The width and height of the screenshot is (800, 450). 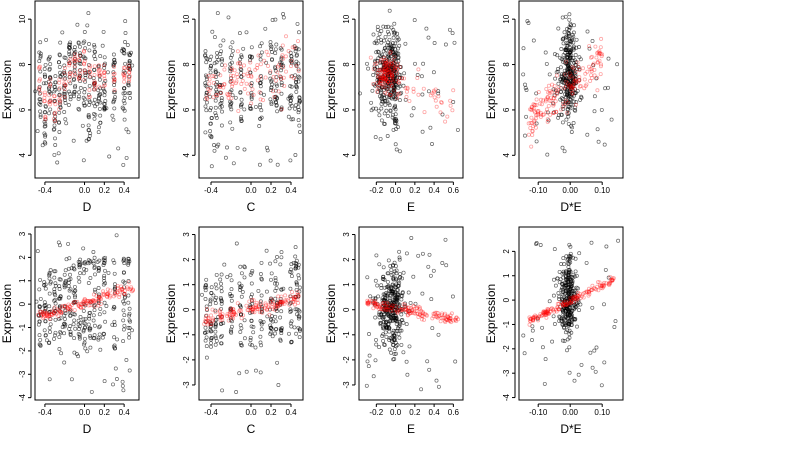 I want to click on y-tick-label: 8, so click(x=506, y=64).